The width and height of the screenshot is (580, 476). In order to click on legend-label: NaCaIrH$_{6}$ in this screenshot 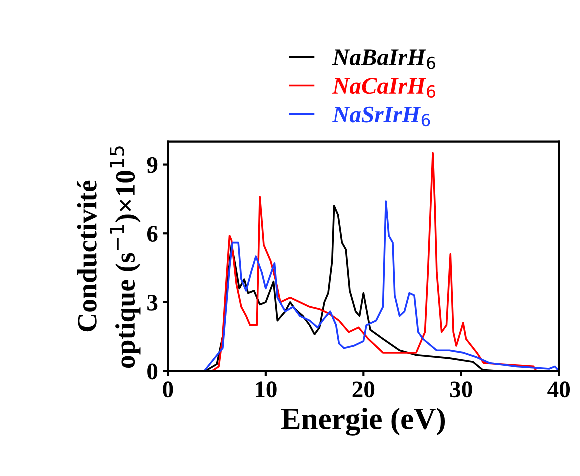, I will do `click(384, 88)`.